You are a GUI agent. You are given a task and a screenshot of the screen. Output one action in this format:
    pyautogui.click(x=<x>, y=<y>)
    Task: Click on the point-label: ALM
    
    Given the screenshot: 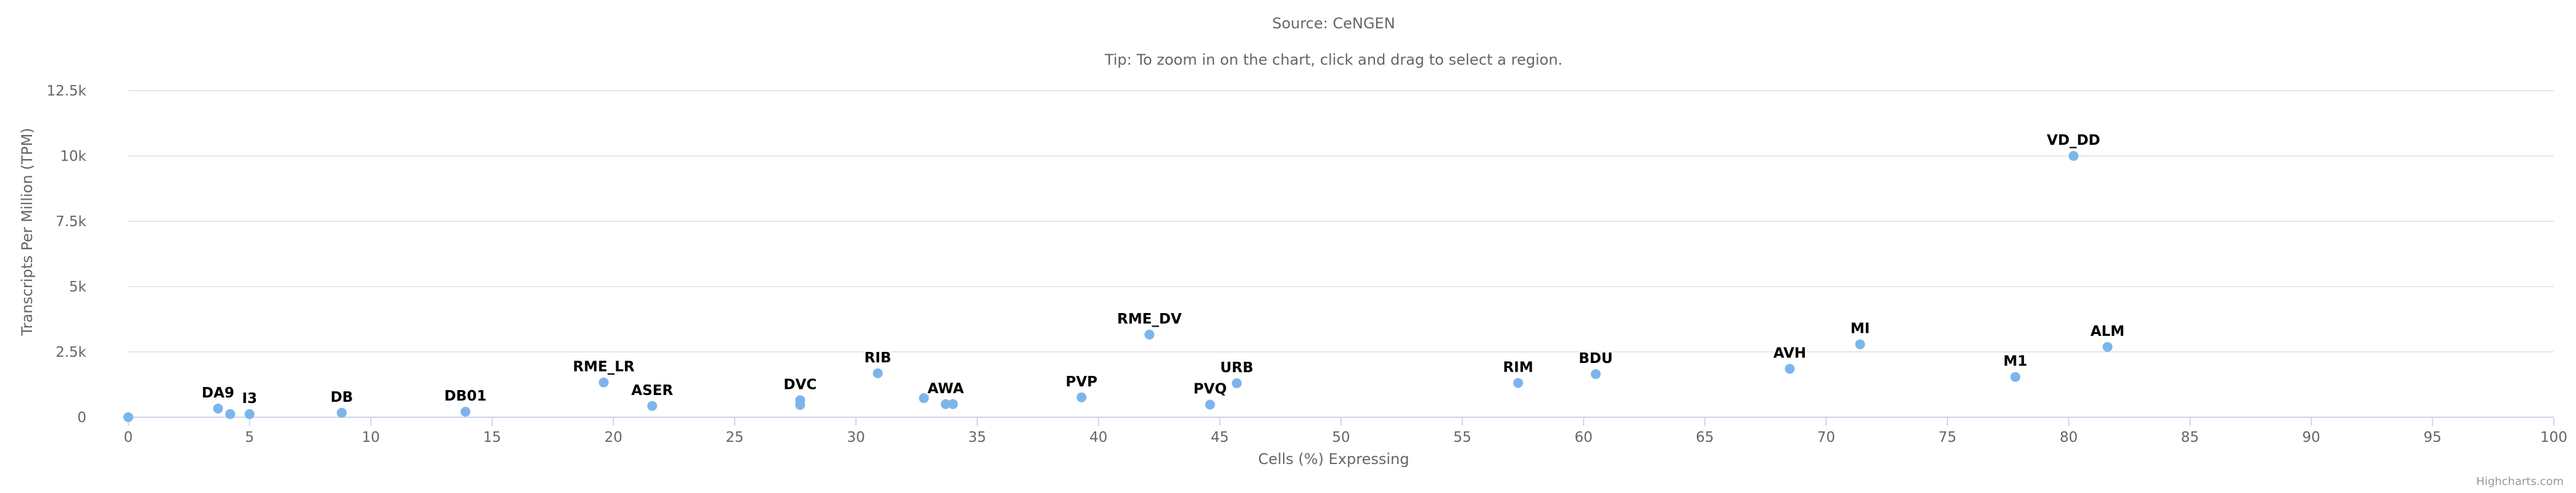 What is the action you would take?
    pyautogui.click(x=2107, y=332)
    